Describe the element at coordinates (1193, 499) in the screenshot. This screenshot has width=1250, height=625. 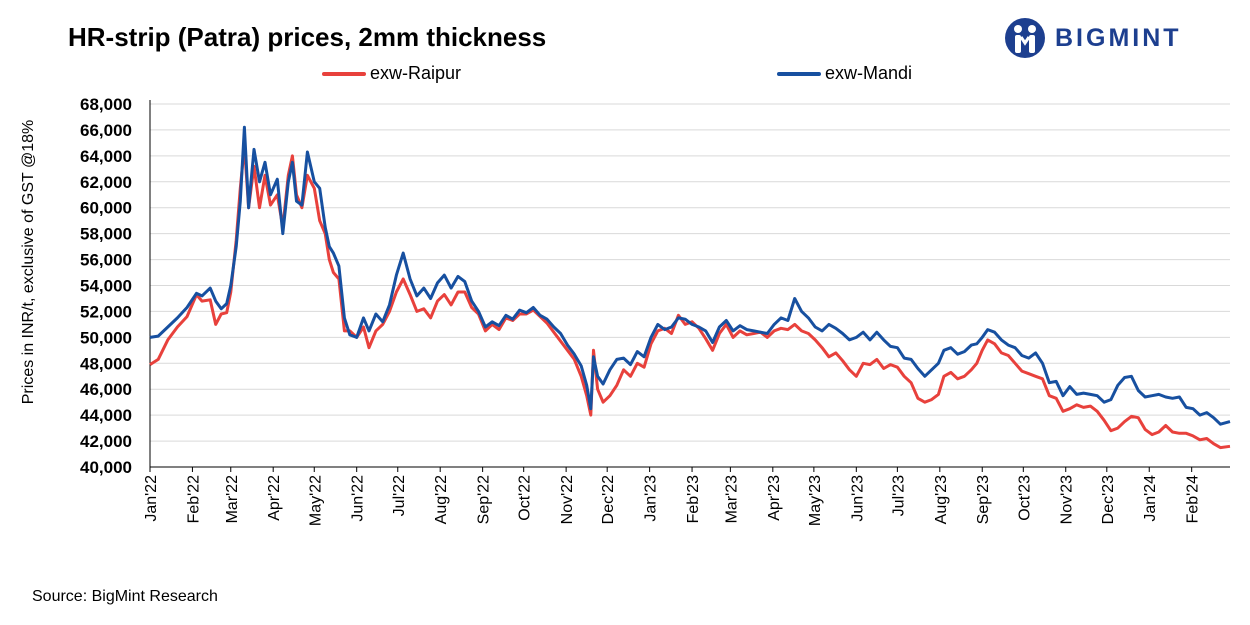
I see `x-tick-label: Feb'24` at that location.